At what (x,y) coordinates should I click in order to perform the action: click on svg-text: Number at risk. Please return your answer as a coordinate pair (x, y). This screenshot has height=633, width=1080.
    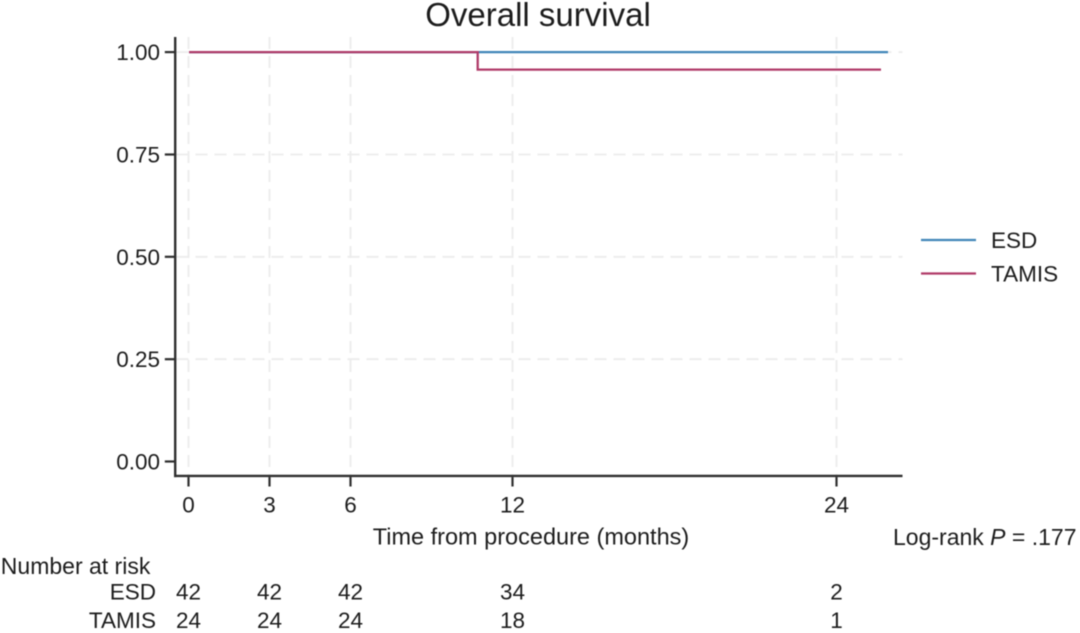
    Looking at the image, I should click on (76, 566).